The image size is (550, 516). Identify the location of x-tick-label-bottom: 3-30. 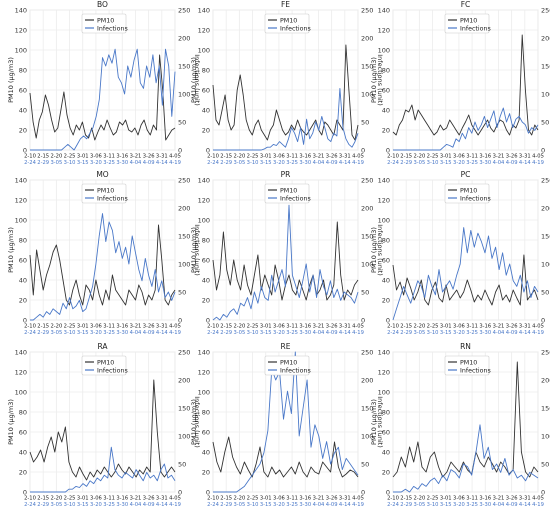
(122, 163).